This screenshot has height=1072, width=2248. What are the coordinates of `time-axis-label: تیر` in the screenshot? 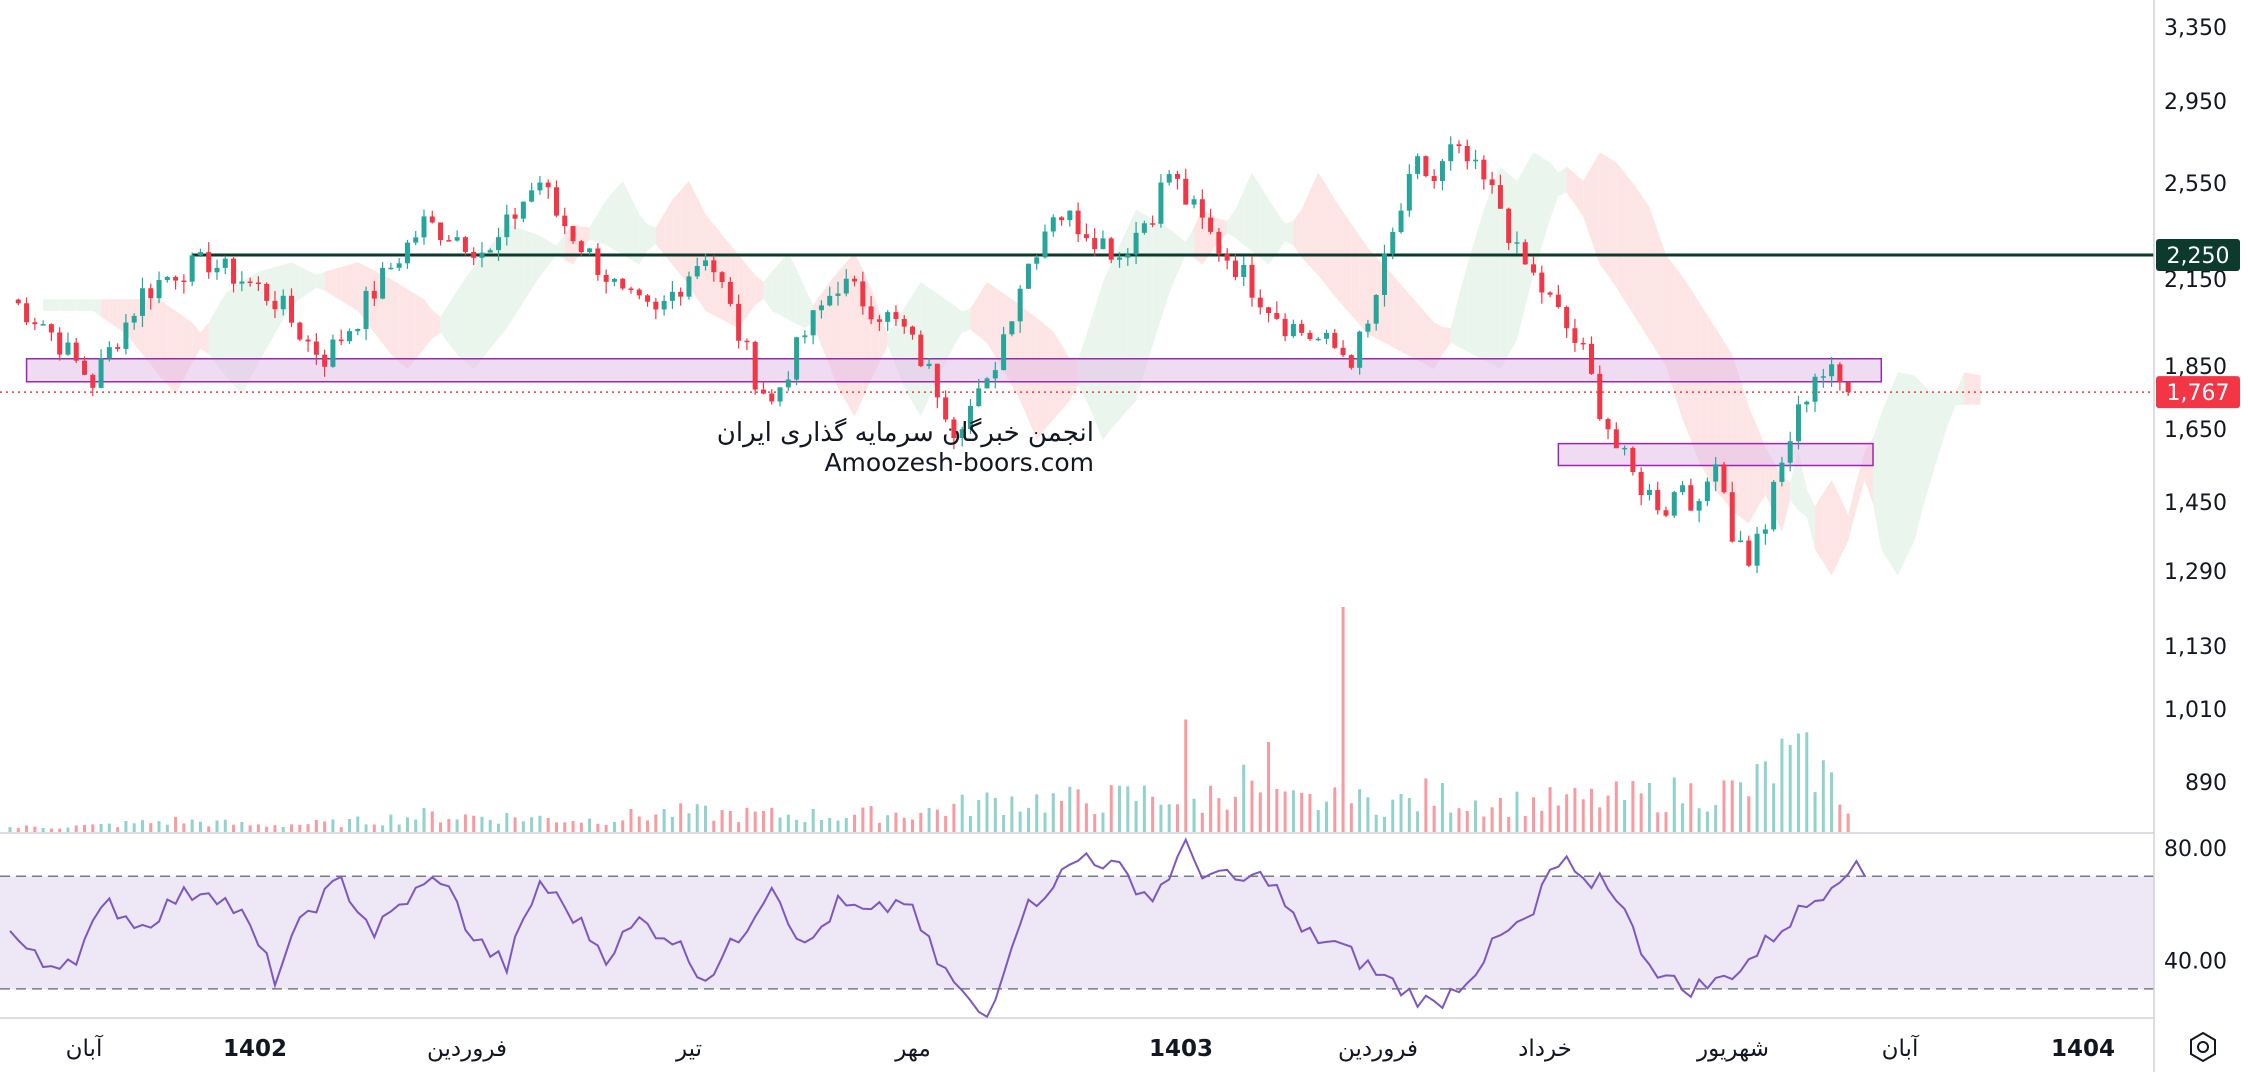 It's located at (688, 1049).